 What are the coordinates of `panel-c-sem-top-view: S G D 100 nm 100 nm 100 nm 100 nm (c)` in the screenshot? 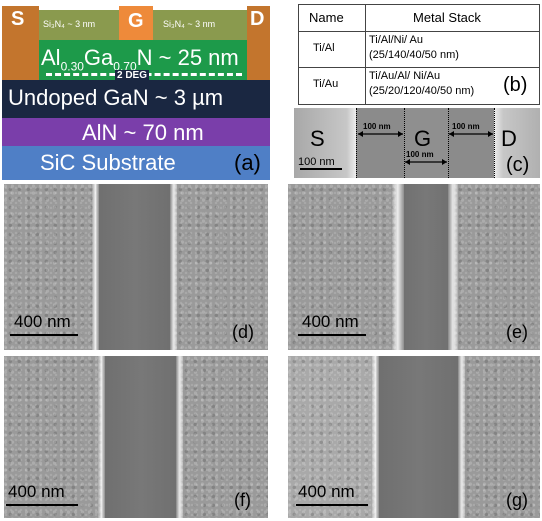 It's located at (417, 143).